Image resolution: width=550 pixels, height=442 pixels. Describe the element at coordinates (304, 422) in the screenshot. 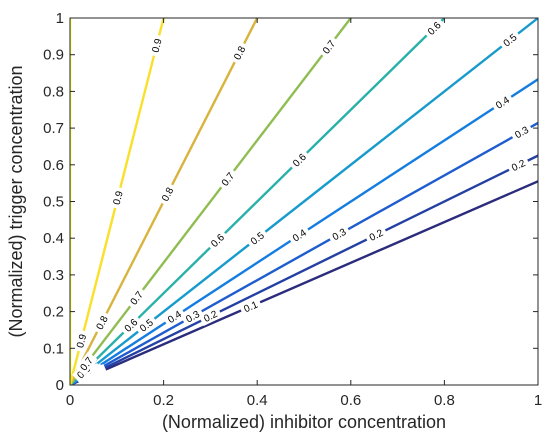

I see `x-axis-label: (Normalized) inhibitor concentration` at that location.